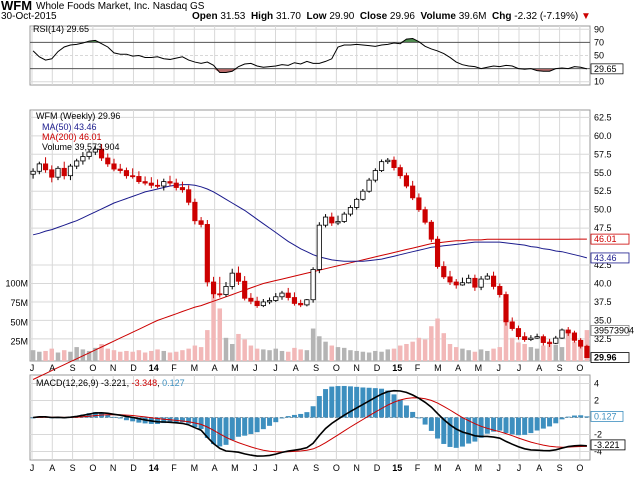 The height and width of the screenshot is (484, 640). I want to click on volume-marker-box, so click(610, 330).